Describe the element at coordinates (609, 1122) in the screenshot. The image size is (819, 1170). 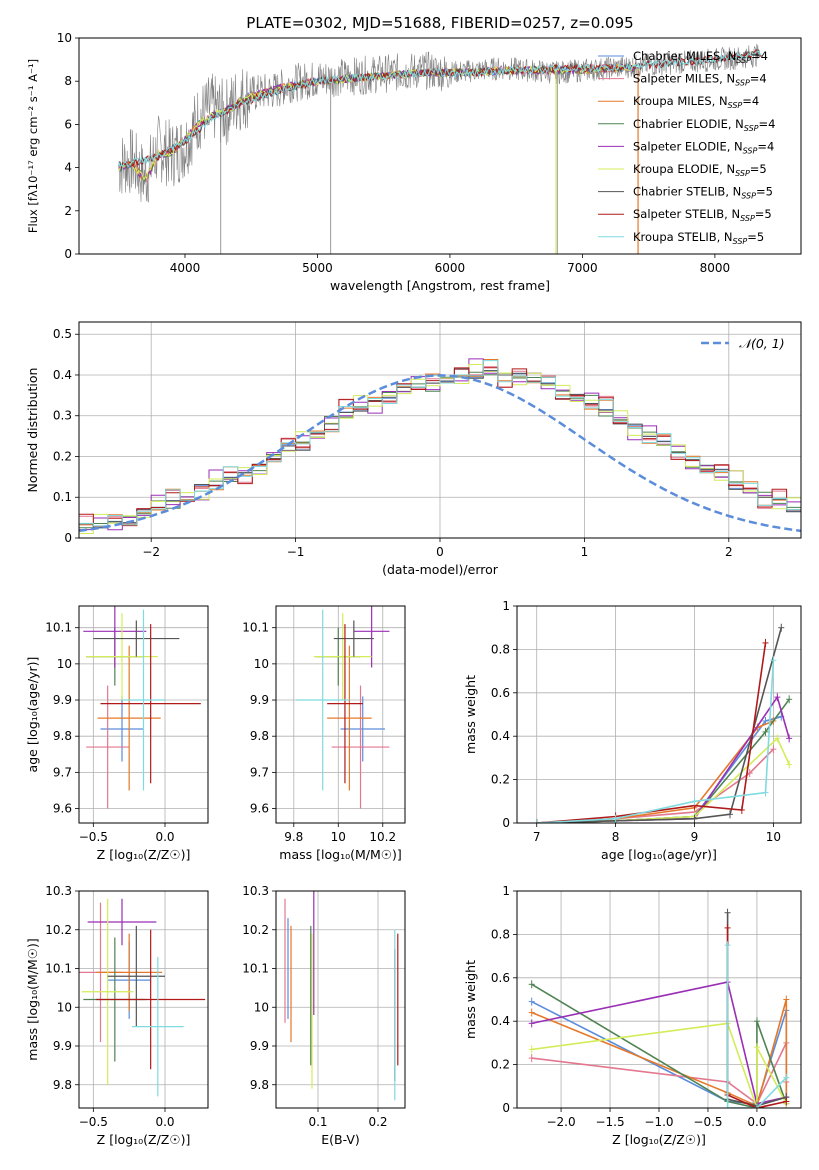
I see `x-tick-label: −1.5` at that location.